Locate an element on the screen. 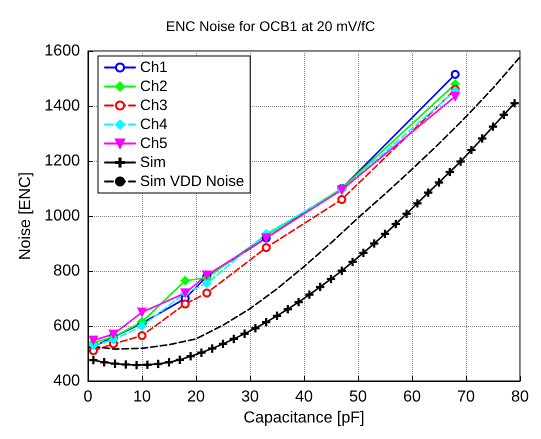 The image size is (541, 439). y-tick-label: 600 is located at coordinates (66, 326).